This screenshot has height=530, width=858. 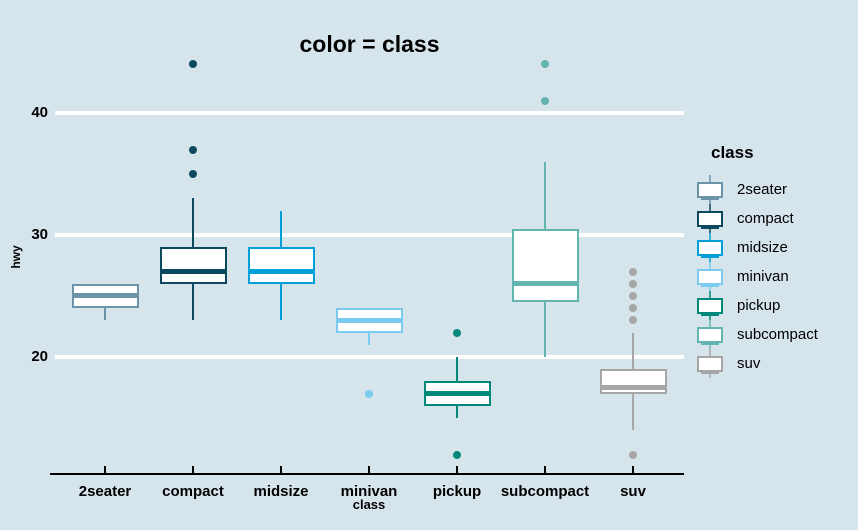 What do you see at coordinates (457, 411) in the screenshot?
I see `whisker-low-pickup` at bounding box center [457, 411].